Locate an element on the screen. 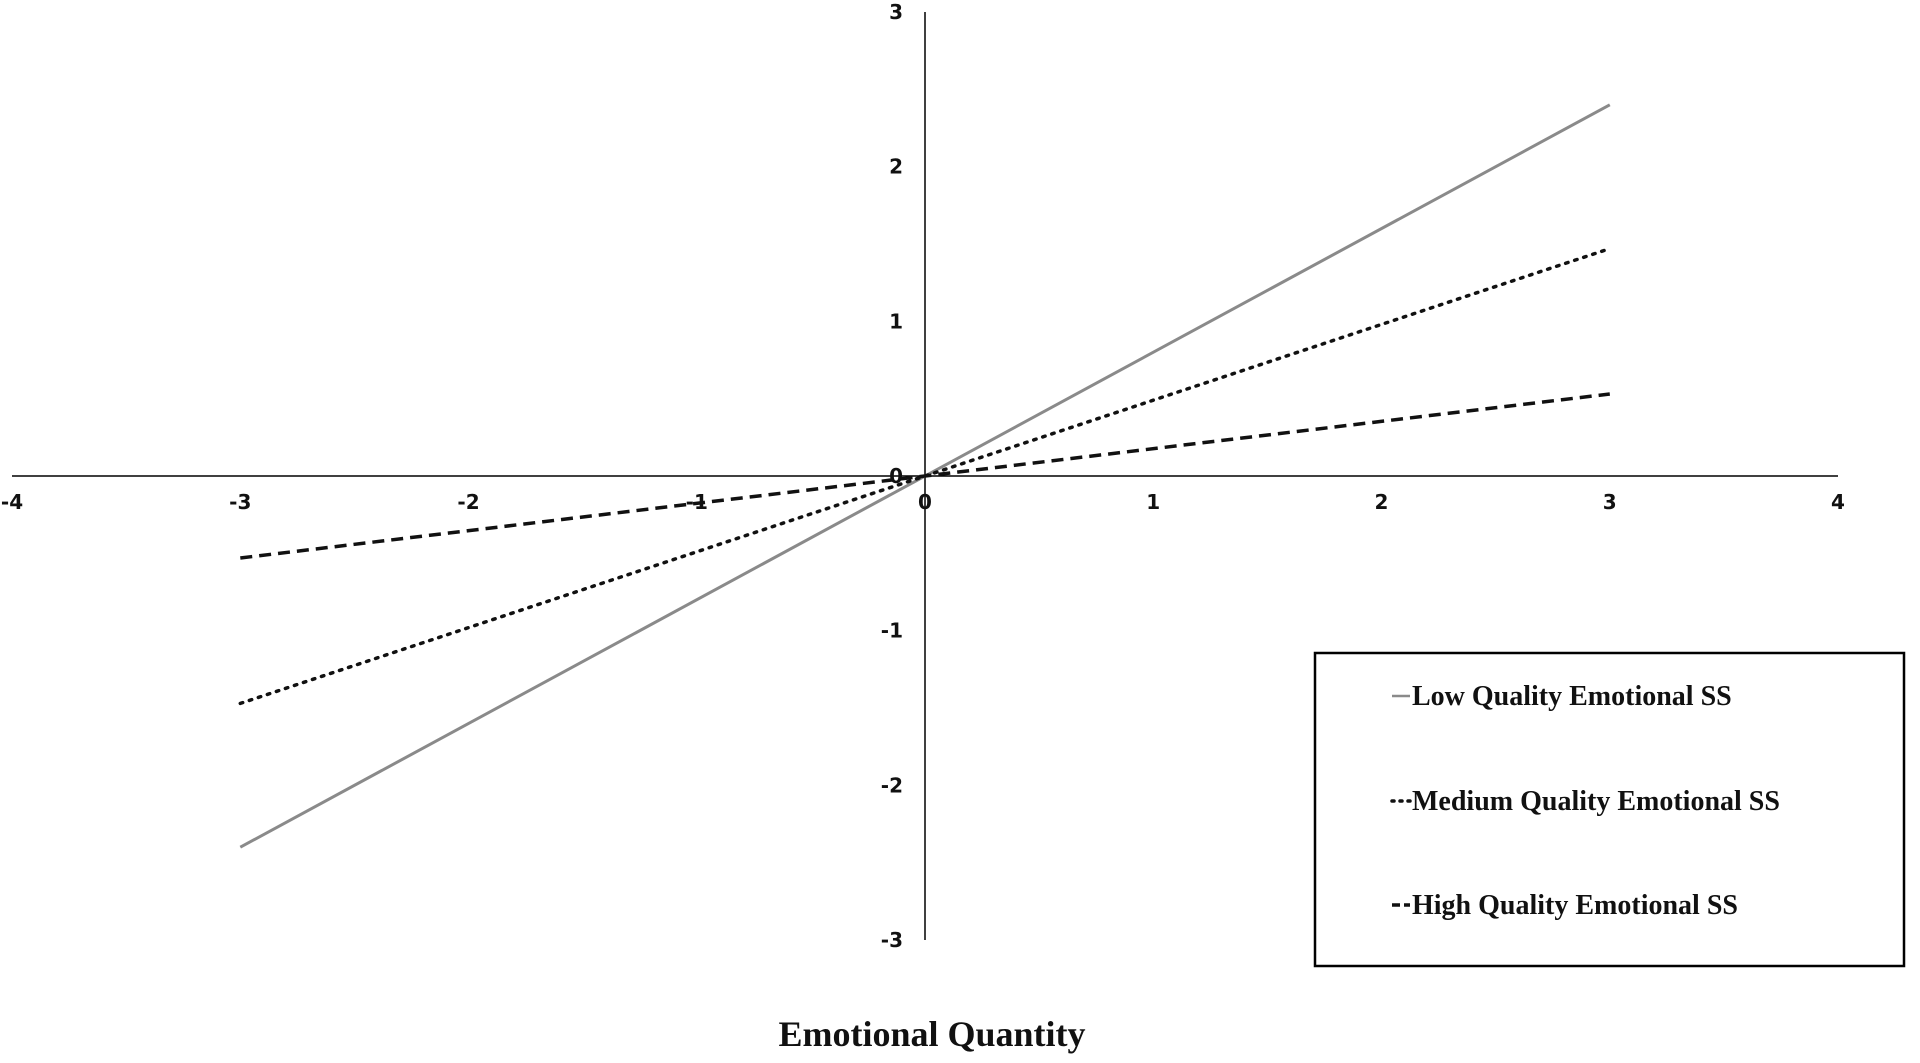  legend-box is located at coordinates (1609, 809).